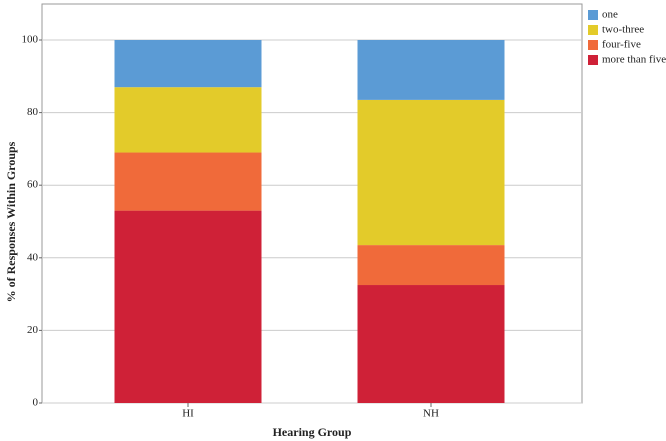 This screenshot has width=666, height=441. What do you see at coordinates (621, 45) in the screenshot?
I see `legend-label: four-five` at bounding box center [621, 45].